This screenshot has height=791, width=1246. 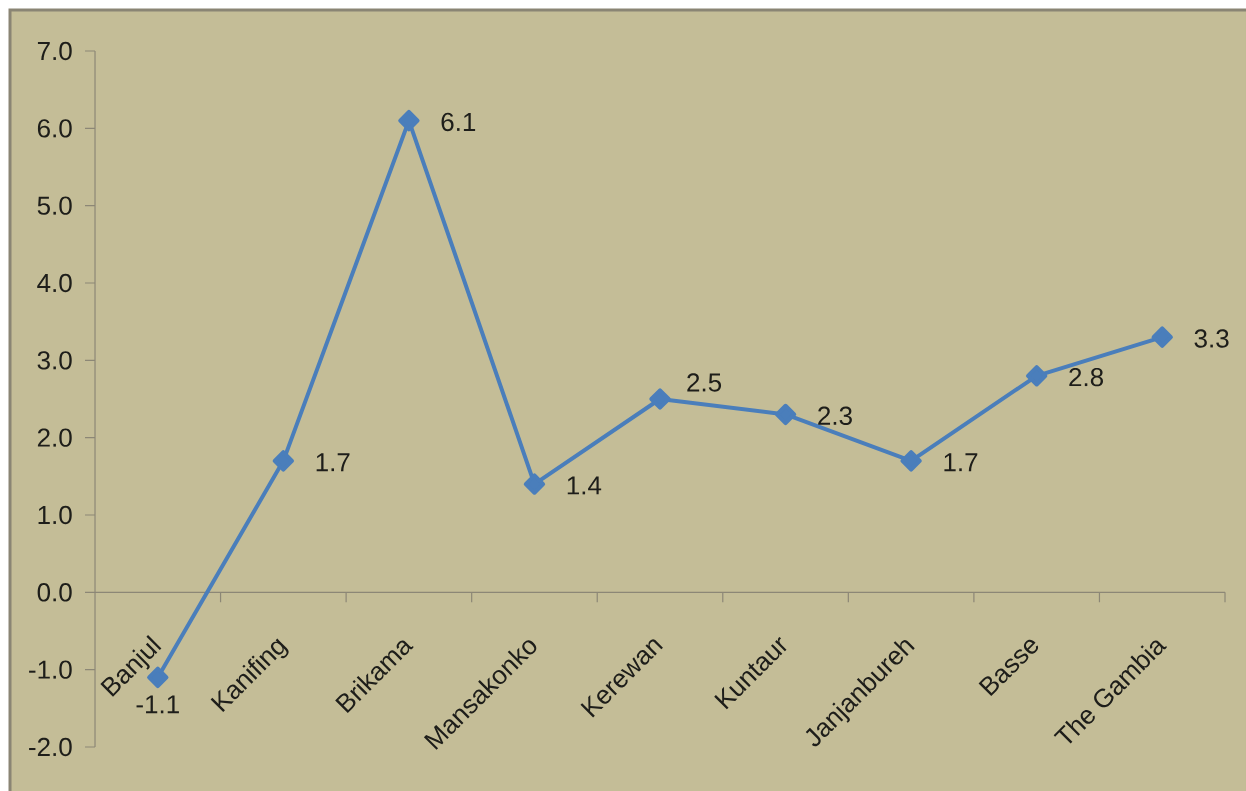 What do you see at coordinates (835, 415) in the screenshot?
I see `data-label: 2.3` at bounding box center [835, 415].